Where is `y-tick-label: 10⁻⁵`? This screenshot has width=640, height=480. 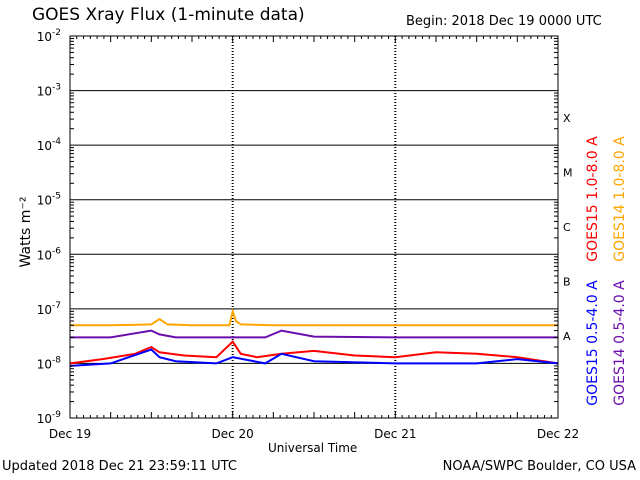
y-tick-label: 10⁻⁵ is located at coordinates (49, 200).